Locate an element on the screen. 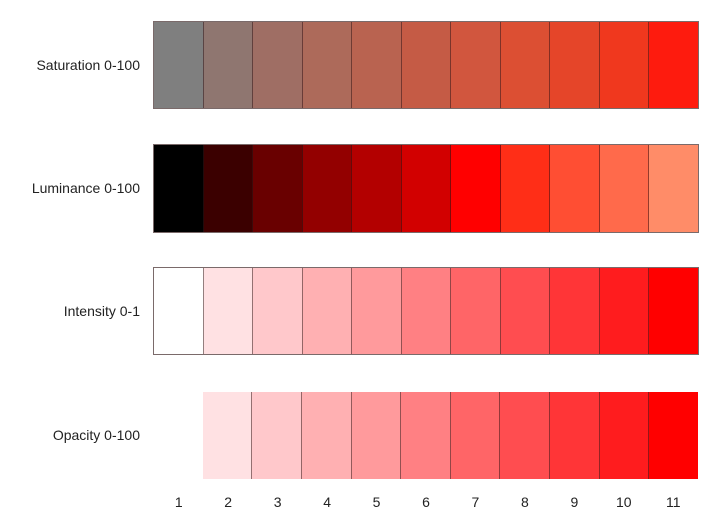 This screenshot has width=720, height=523. tick-label: 7 is located at coordinates (475, 502).